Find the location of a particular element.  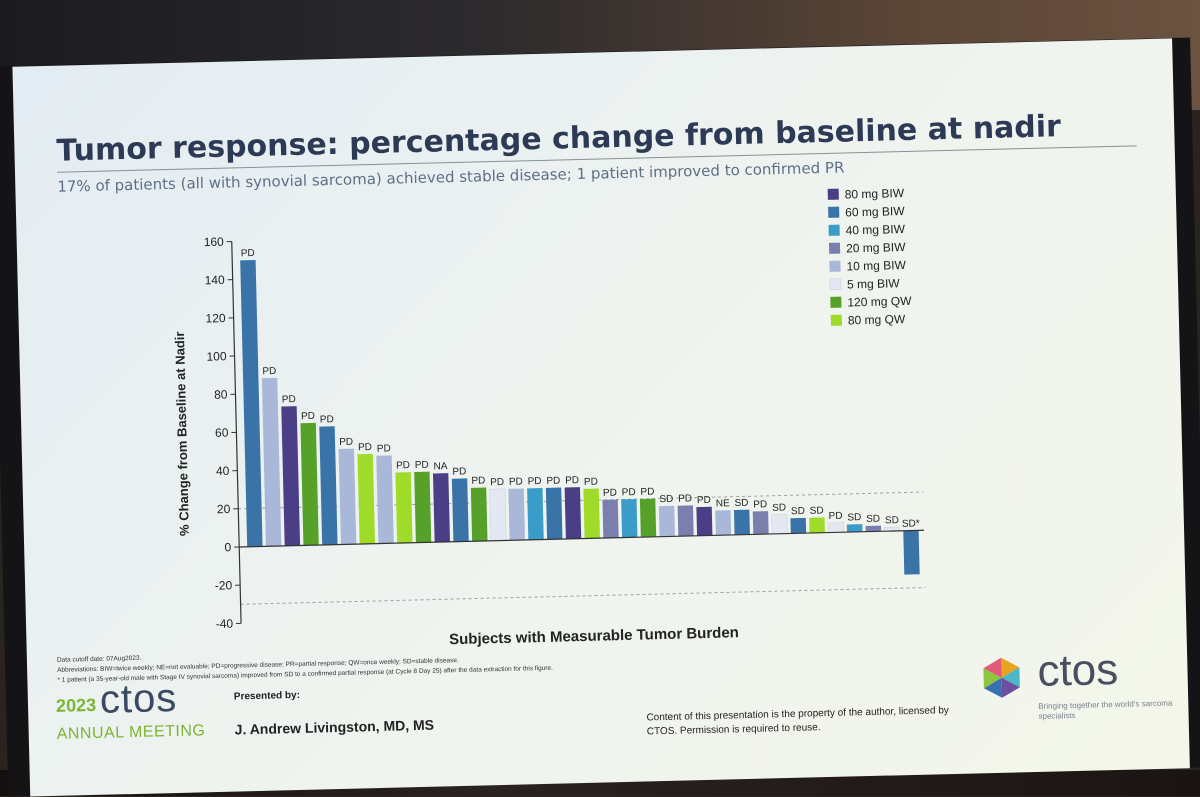

ctos-logo-icon is located at coordinates (1001, 677).